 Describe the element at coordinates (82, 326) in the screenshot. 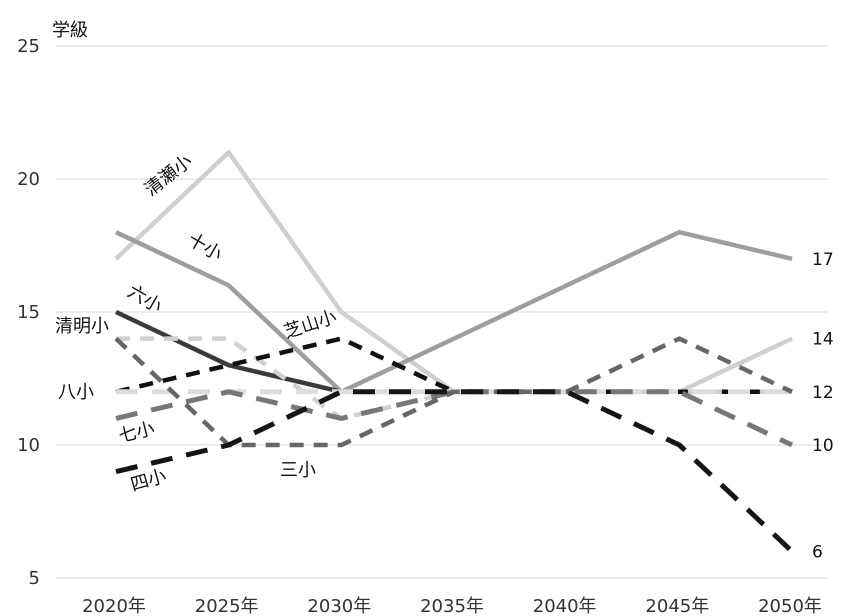

I see `series-label: 清明小` at that location.